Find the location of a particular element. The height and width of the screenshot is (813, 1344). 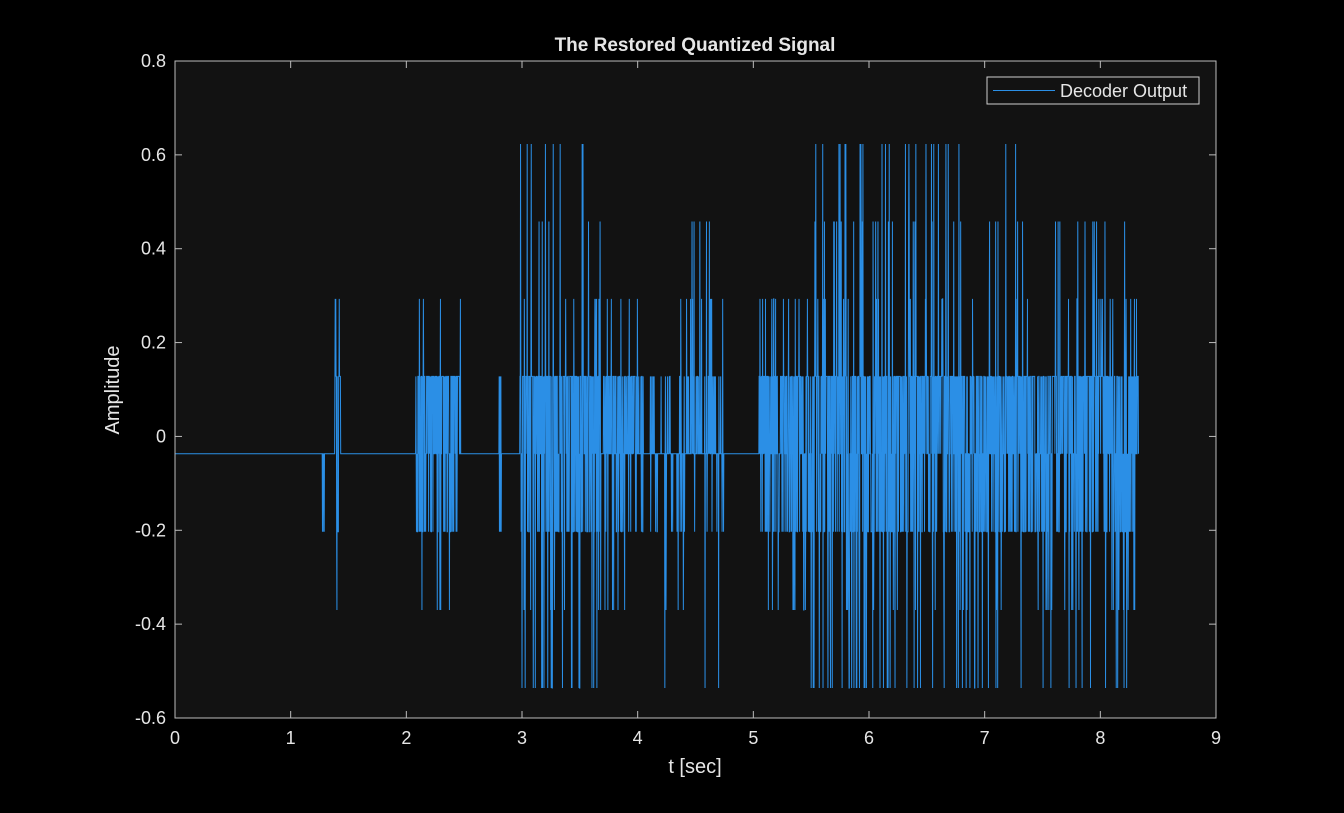

x-tick-label: 2 is located at coordinates (406, 738).